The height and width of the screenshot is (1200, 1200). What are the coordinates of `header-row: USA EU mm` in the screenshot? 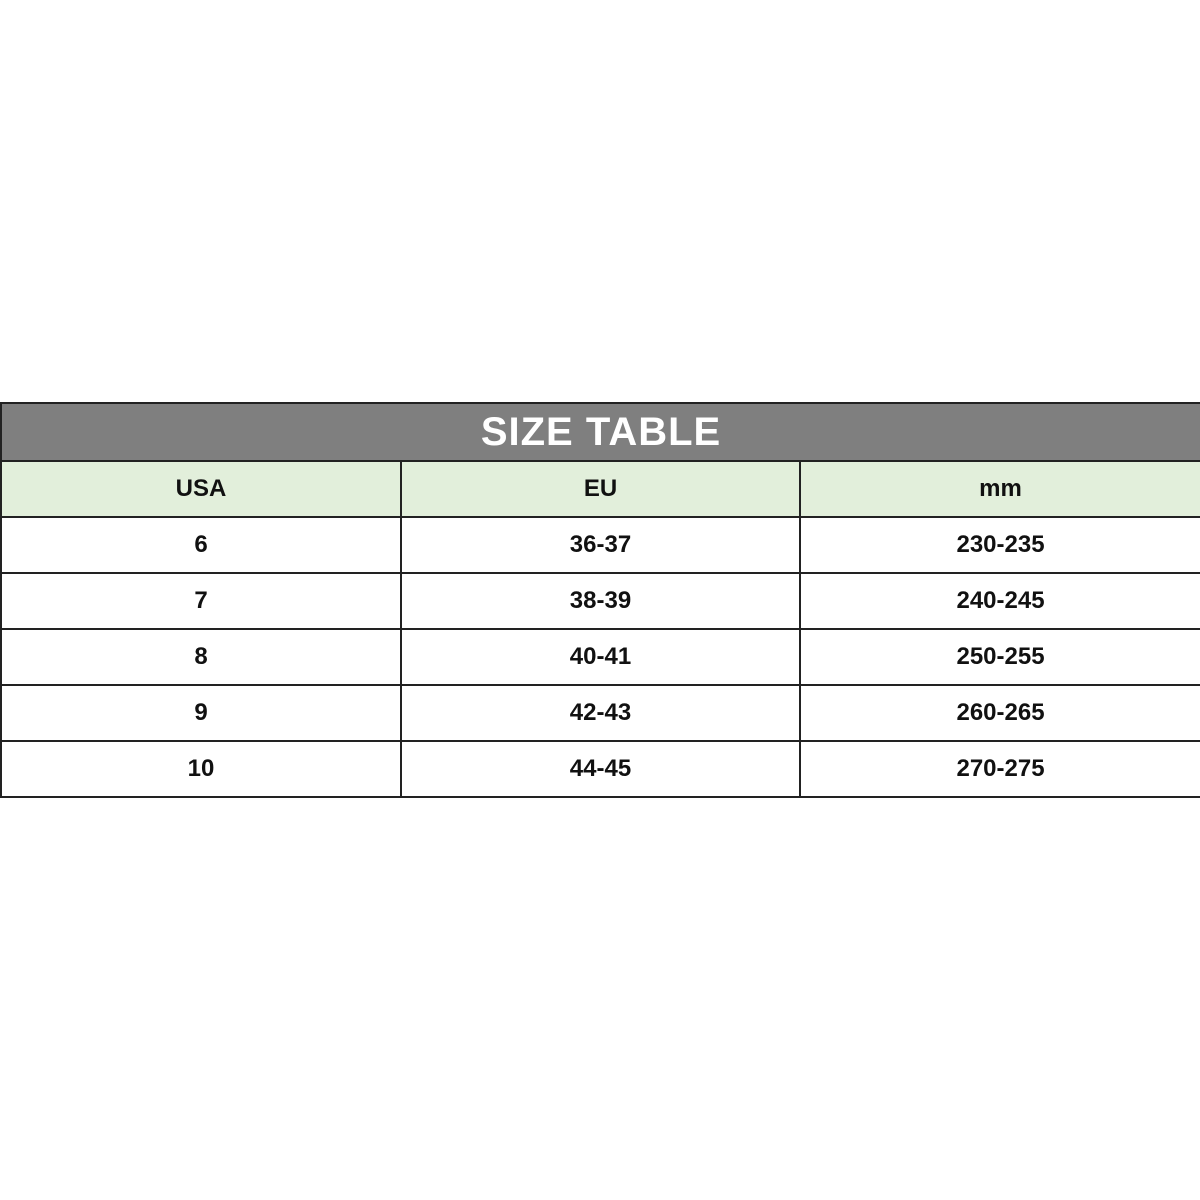 It's located at (600, 489).